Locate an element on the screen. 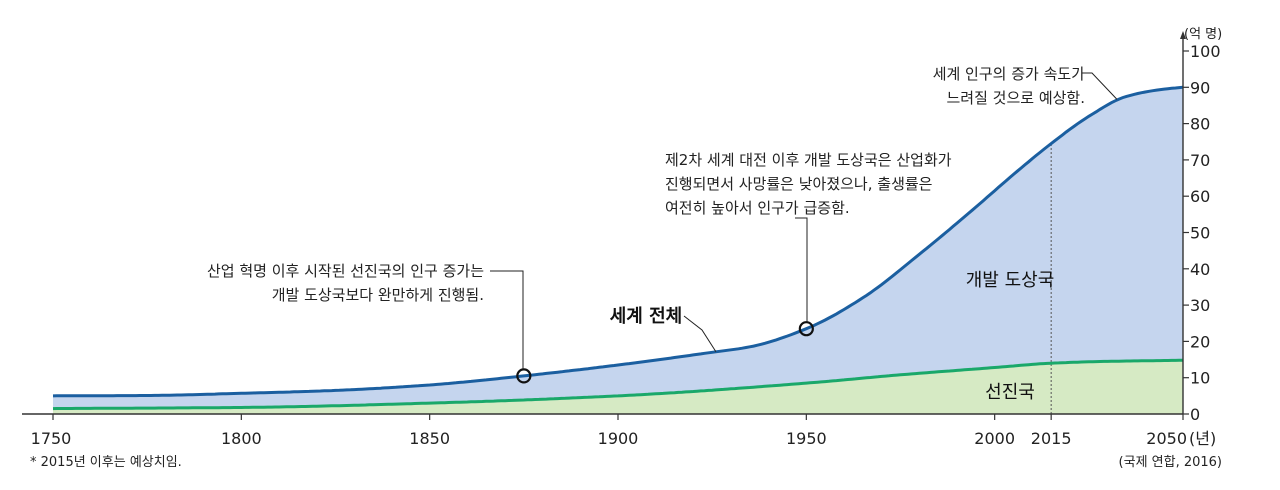  annotation-industrial-line: 개발 도상국보다 완만하게 진행됨. is located at coordinates (378, 295).